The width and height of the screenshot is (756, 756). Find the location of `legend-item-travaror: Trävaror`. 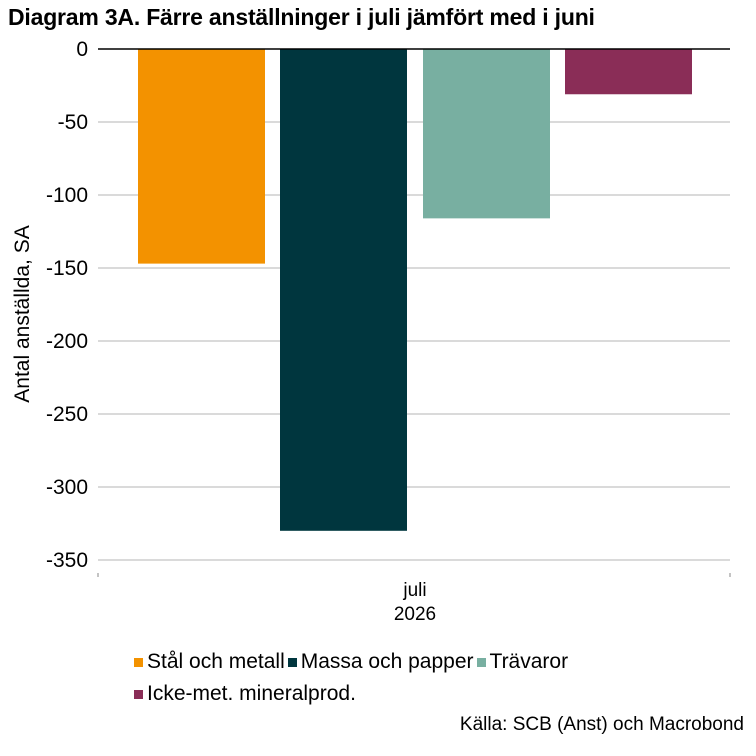

legend-item-travaror: Trävaror is located at coordinates (522, 662).